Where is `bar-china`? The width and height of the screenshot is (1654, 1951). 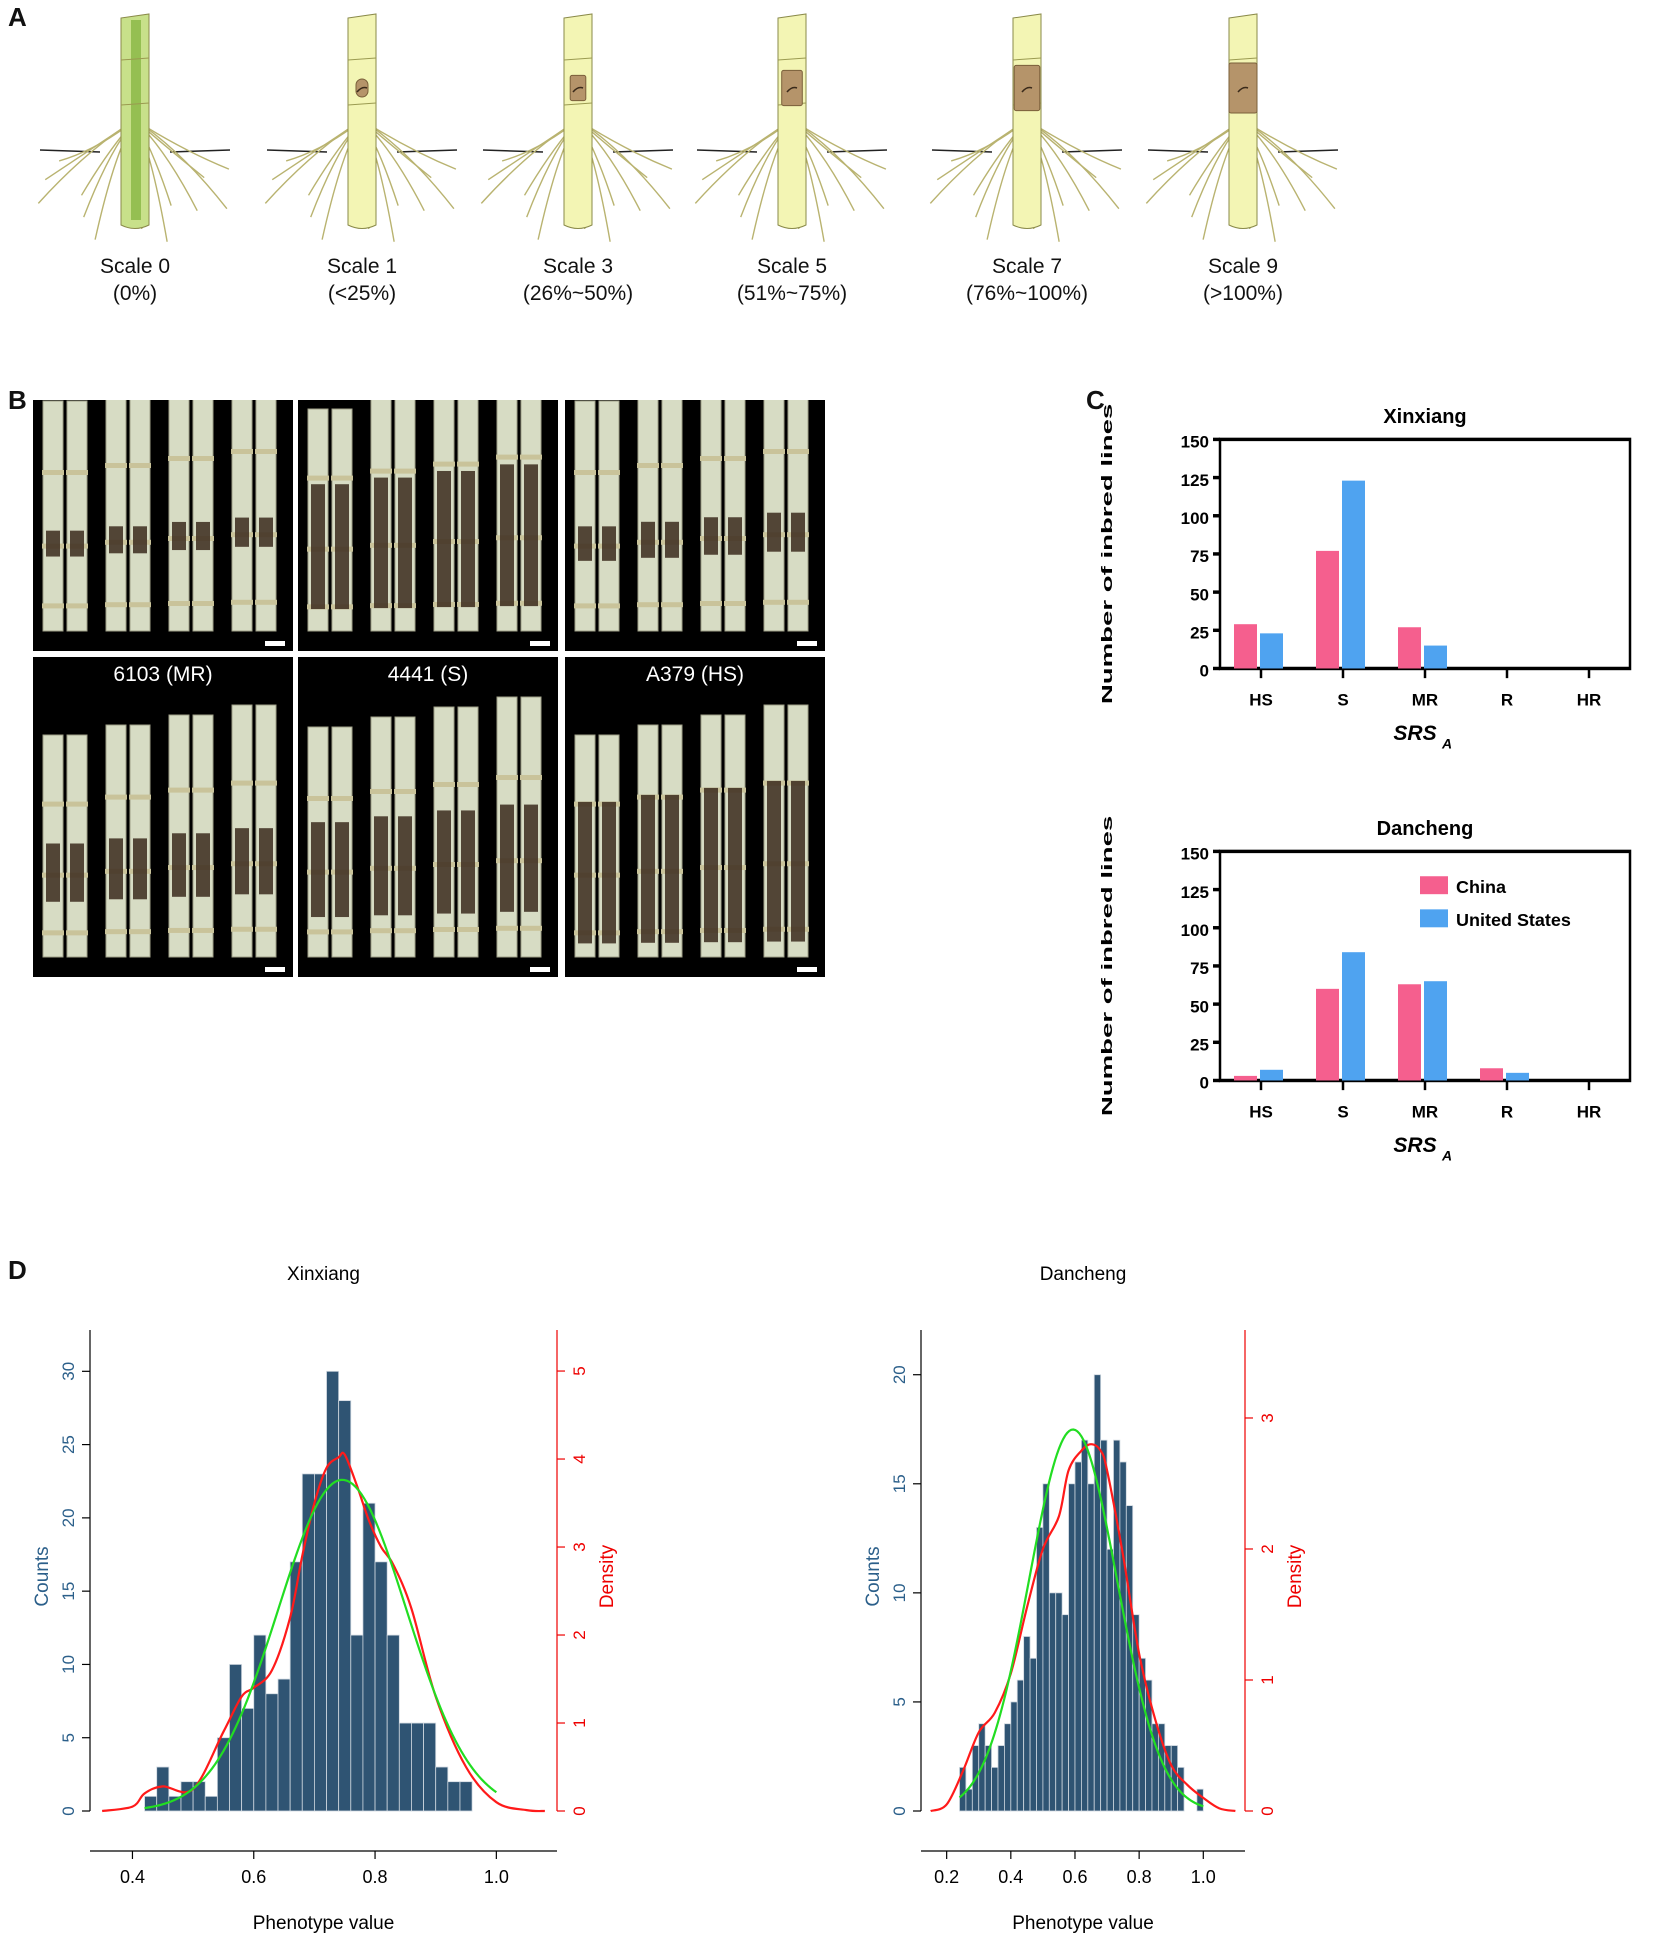
bar-china is located at coordinates (1491, 1074).